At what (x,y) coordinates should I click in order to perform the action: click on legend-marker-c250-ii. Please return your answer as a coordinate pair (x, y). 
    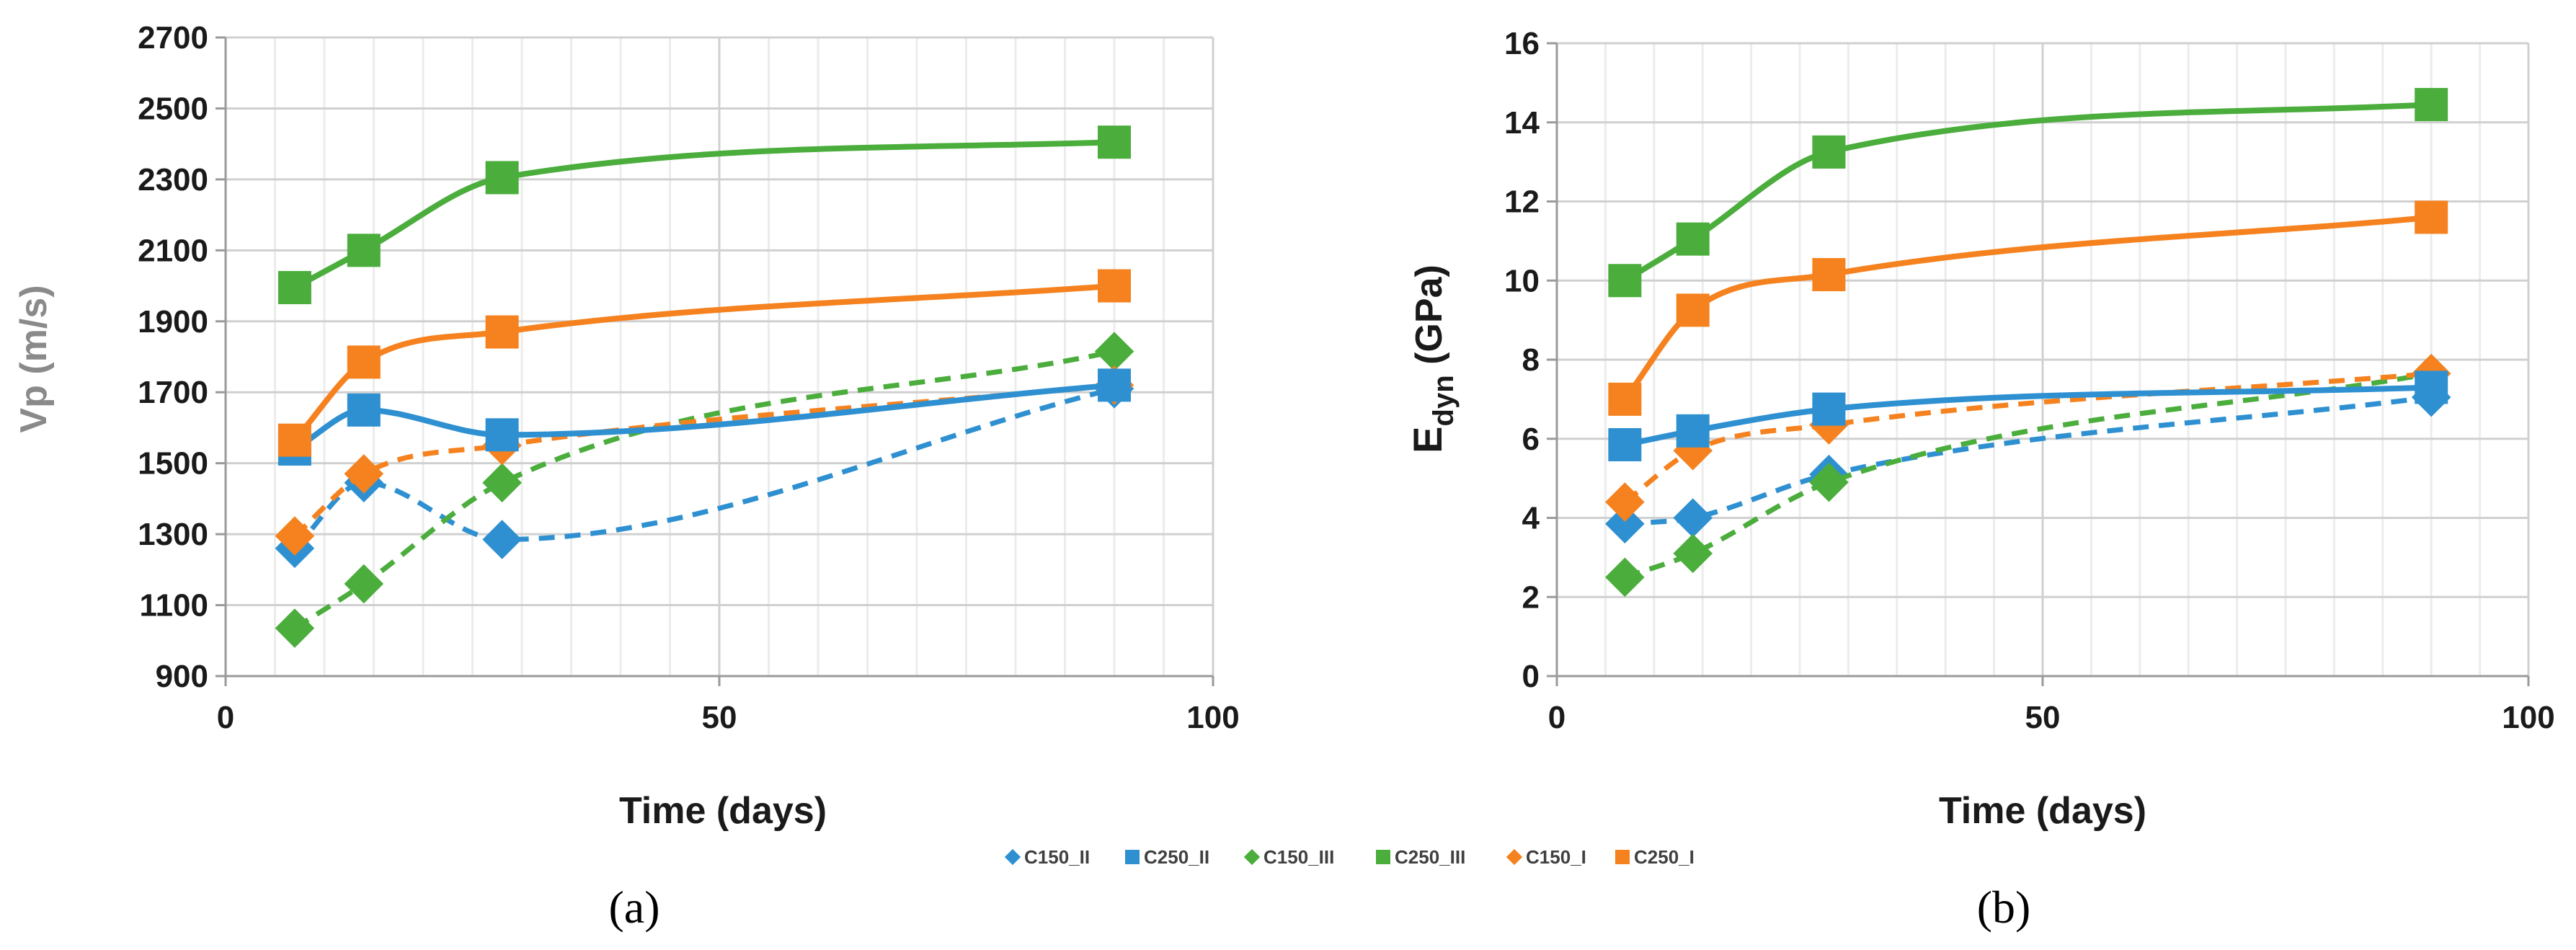
    Looking at the image, I should click on (1132, 857).